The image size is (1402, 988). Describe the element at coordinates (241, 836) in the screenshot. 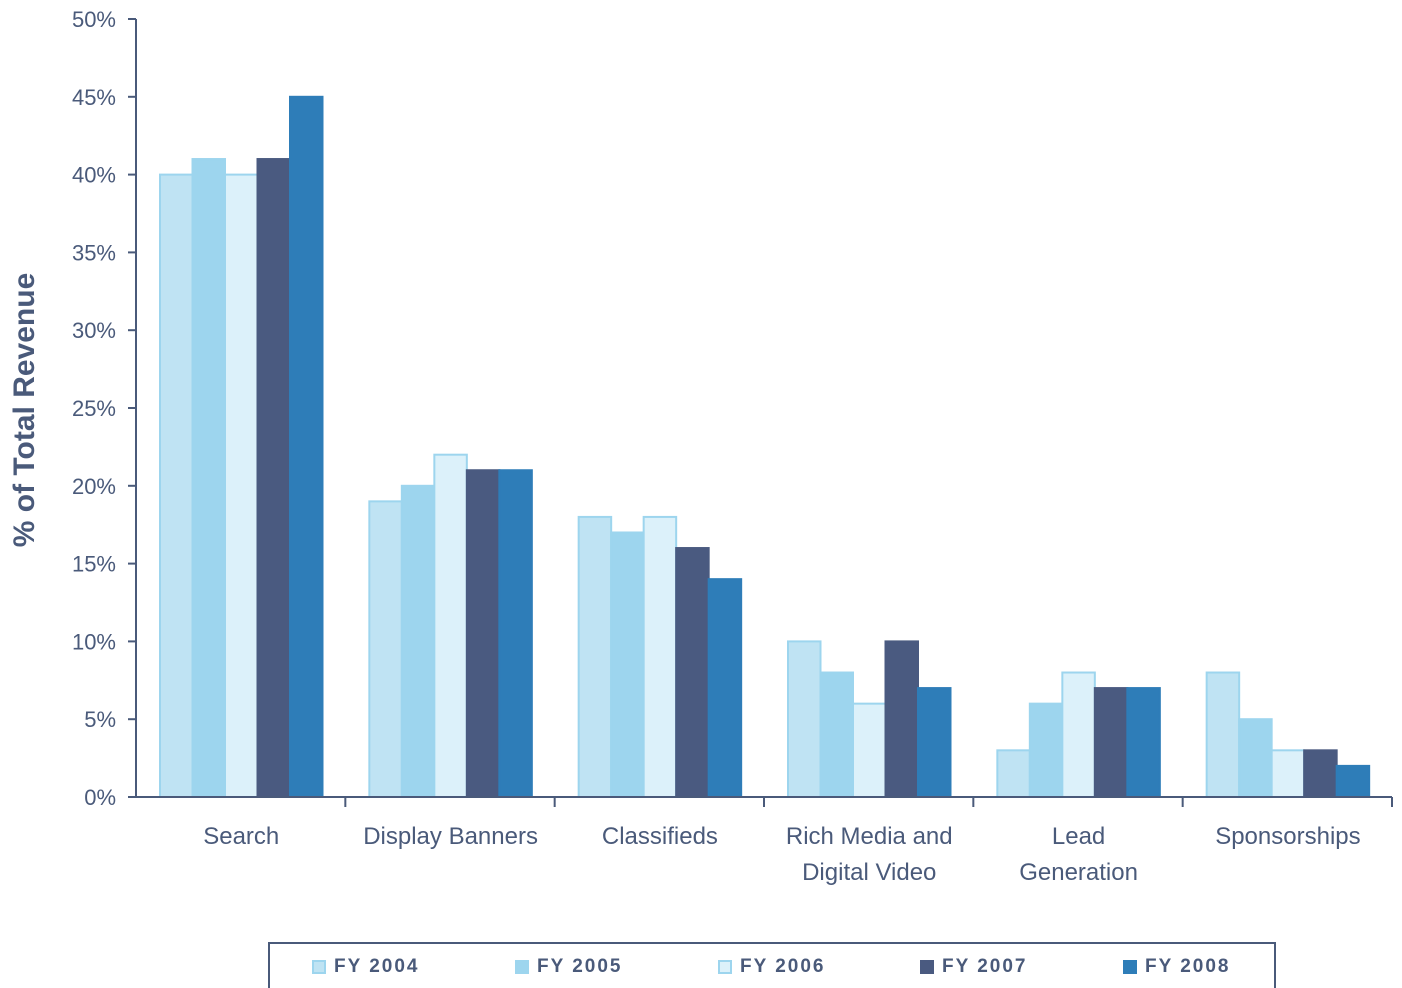

I see `x-category-label: Search` at that location.